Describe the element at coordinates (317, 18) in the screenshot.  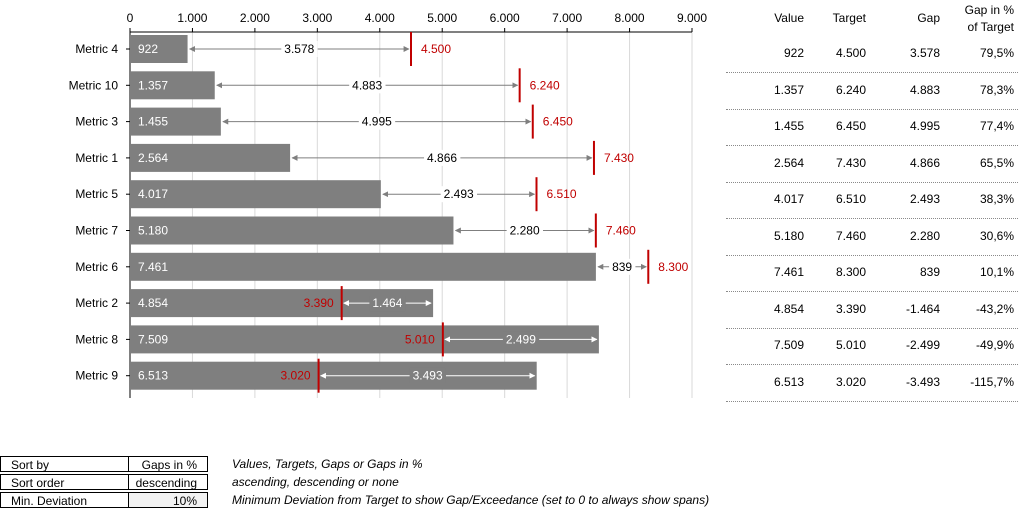
I see `x-tick-label: 3.000` at that location.